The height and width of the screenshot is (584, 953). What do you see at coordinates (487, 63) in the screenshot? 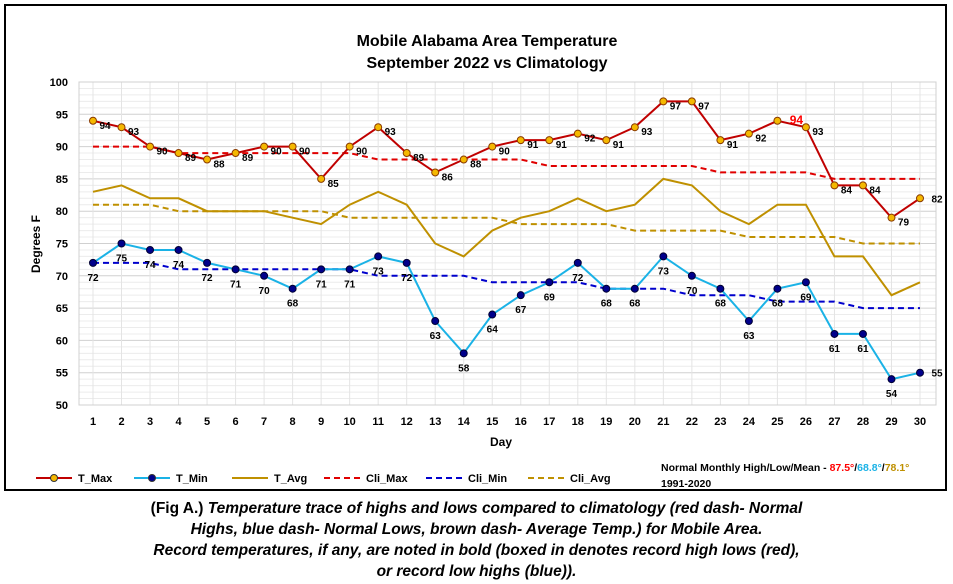
I see `chart-subtitle: September 2022 vs Climatology` at bounding box center [487, 63].